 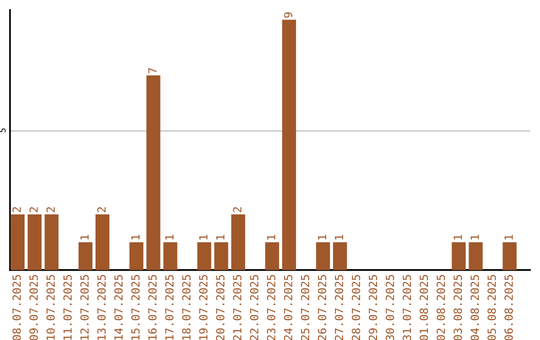 What do you see at coordinates (50, 307) in the screenshot?
I see `x-tick-label: 10.07.2025` at bounding box center [50, 307].